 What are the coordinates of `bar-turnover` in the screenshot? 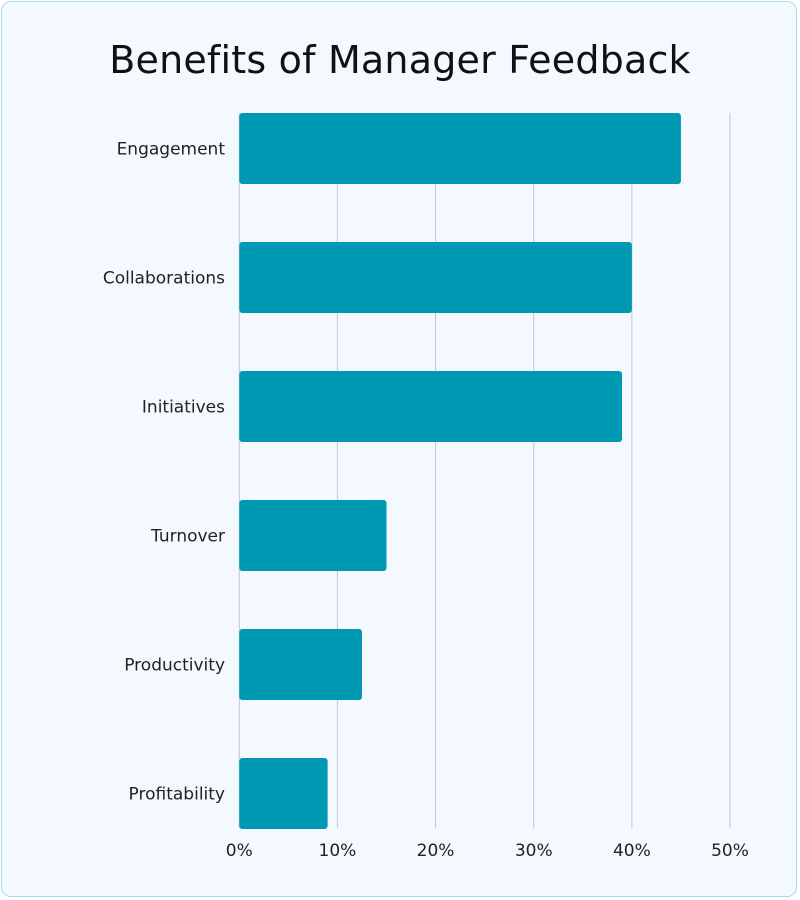 It's located at (313, 535).